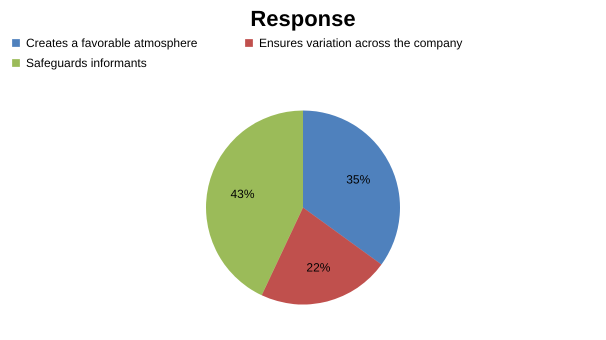 This screenshot has width=606, height=340. What do you see at coordinates (303, 18) in the screenshot?
I see `chart-title: Response` at bounding box center [303, 18].